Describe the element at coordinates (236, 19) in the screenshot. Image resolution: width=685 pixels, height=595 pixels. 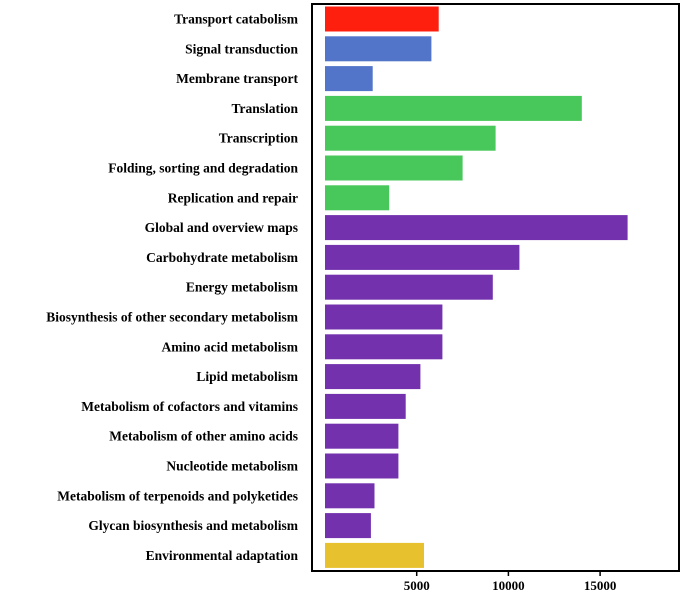
I see `category-label: Transport catabolism` at that location.